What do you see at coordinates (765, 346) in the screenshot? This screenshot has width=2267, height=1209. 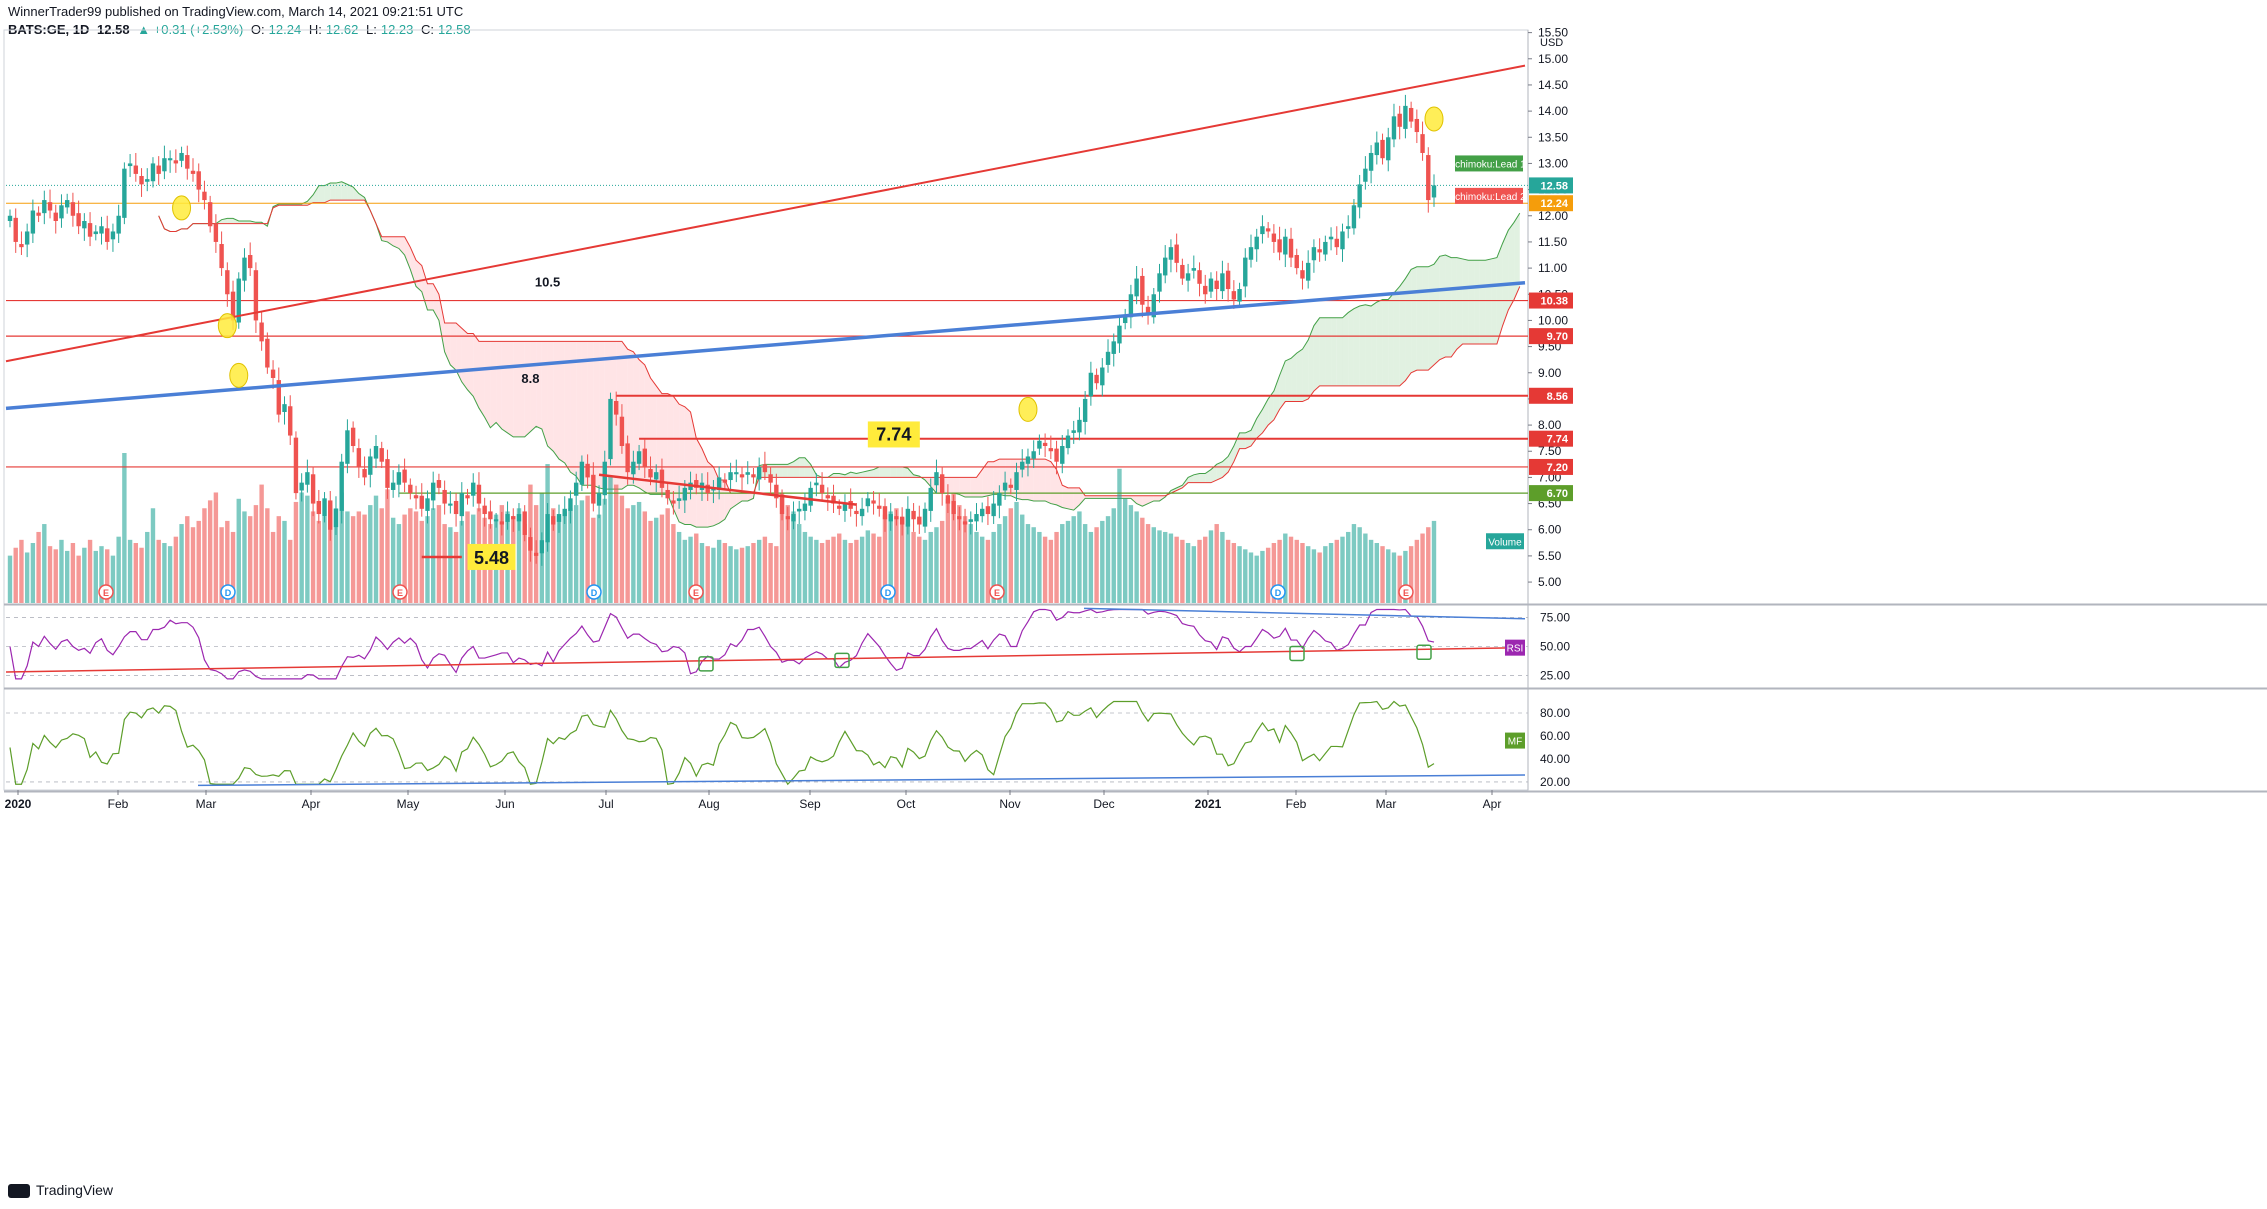 I see `trendline-blue` at bounding box center [765, 346].